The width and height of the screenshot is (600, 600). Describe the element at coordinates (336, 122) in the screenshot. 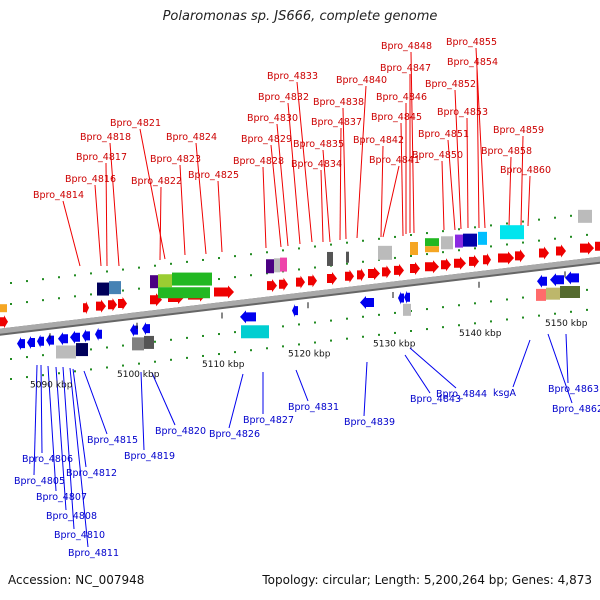

I see `gene-label-bpro-4837: Bpro_4837` at that location.